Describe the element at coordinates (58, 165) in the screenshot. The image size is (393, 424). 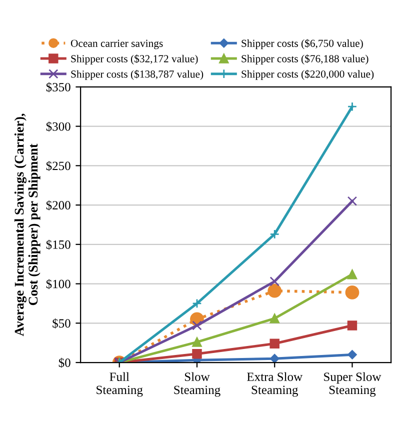
I see `y-tick-label: $250` at that location.